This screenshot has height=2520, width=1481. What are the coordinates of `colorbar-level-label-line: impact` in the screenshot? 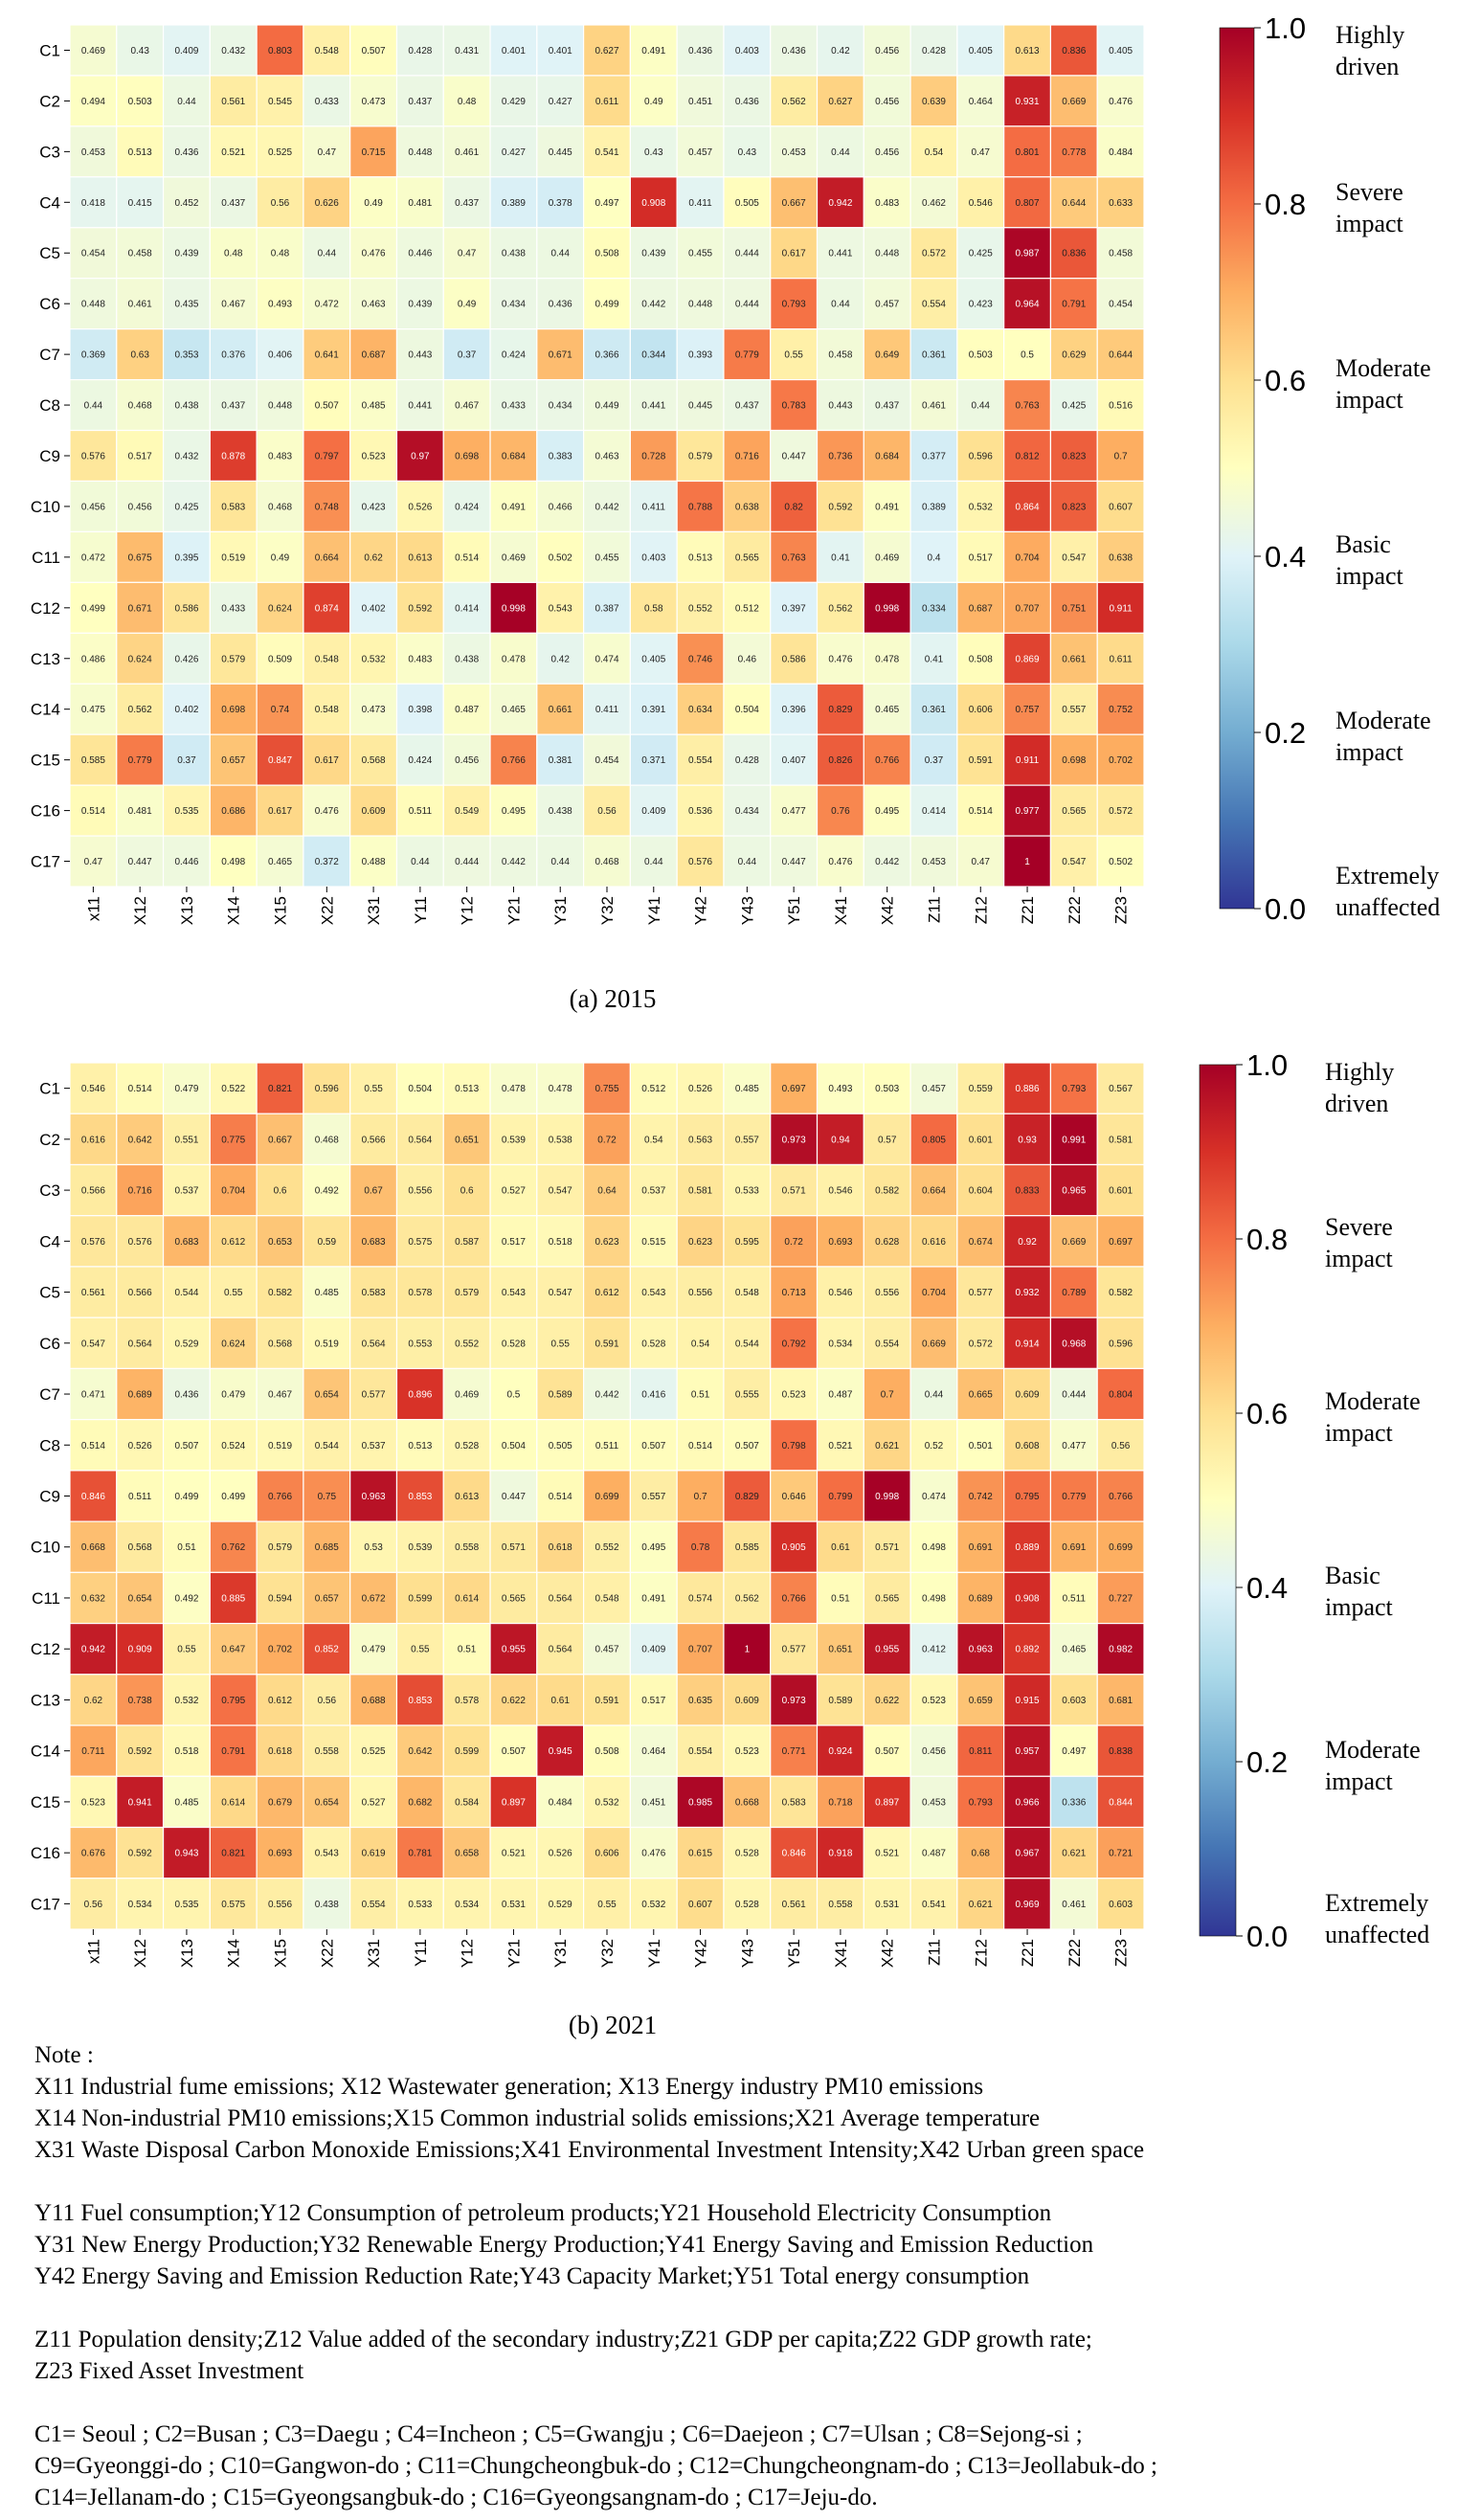 It's located at (1359, 1781).